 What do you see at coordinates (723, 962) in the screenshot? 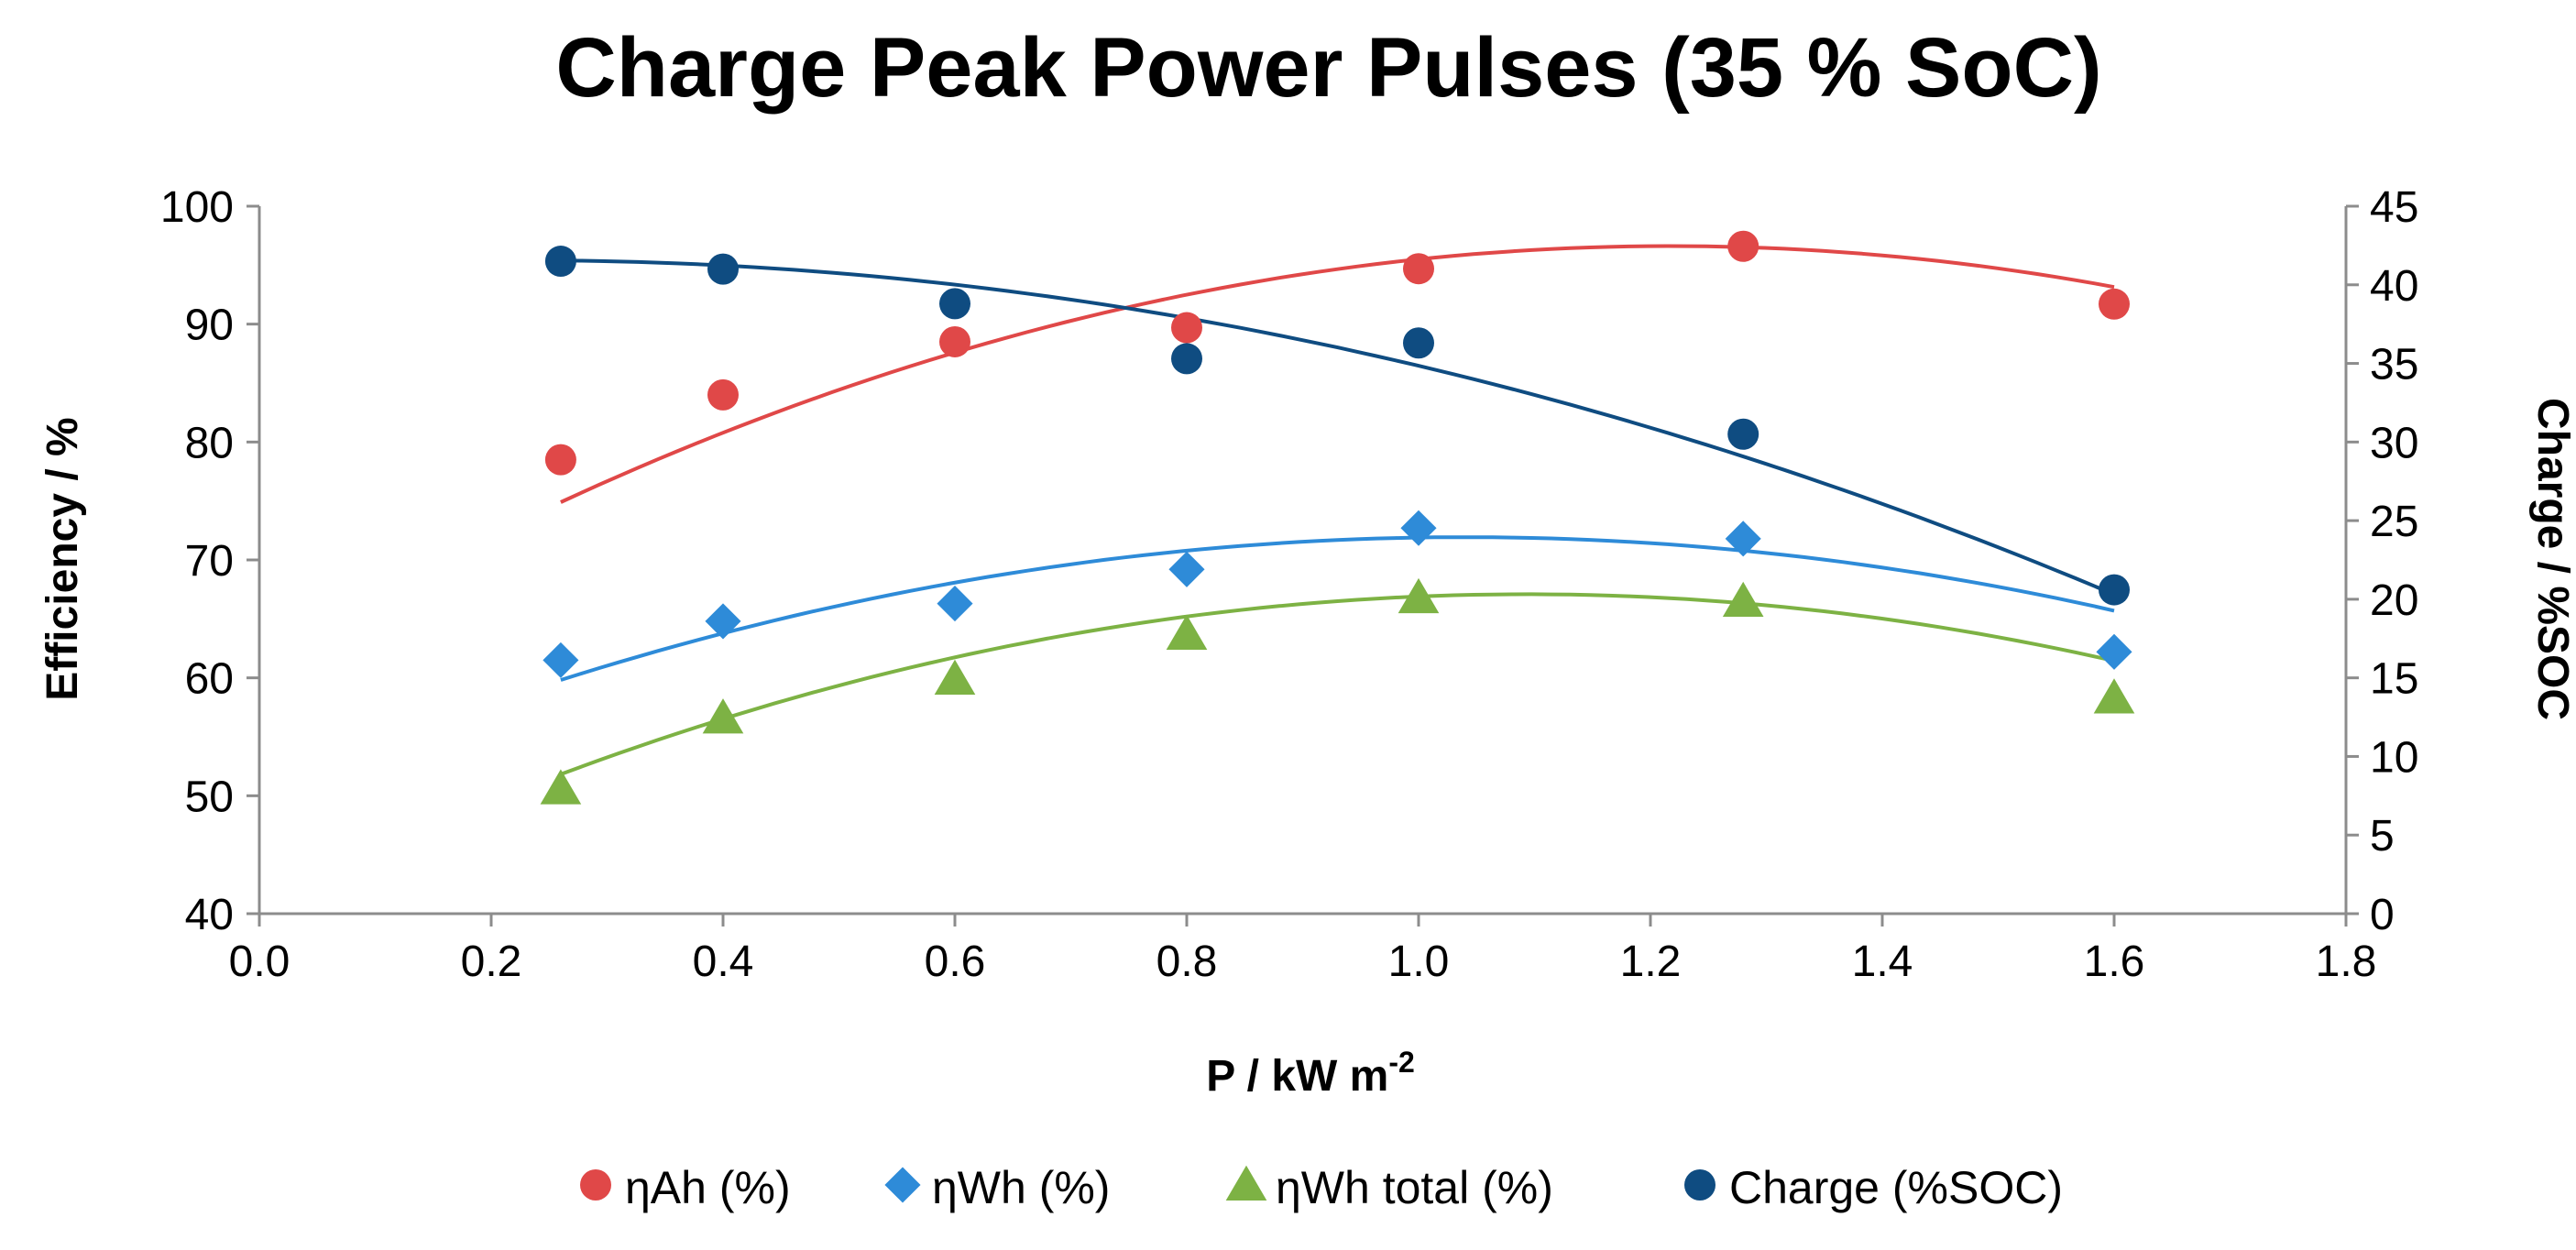
I see `x-tick-label: 0.4` at bounding box center [723, 962].